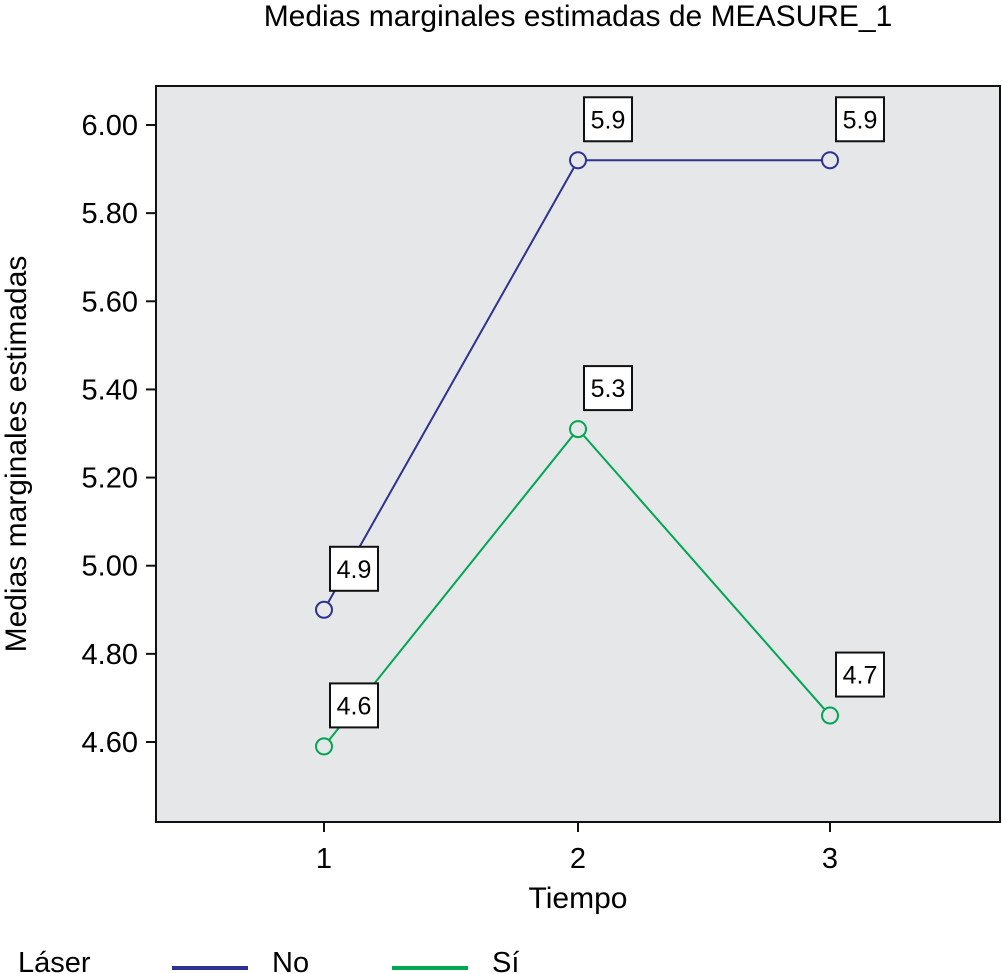 Image resolution: width=1002 pixels, height=974 pixels. I want to click on y-tick-label: 4.80, so click(110, 655).